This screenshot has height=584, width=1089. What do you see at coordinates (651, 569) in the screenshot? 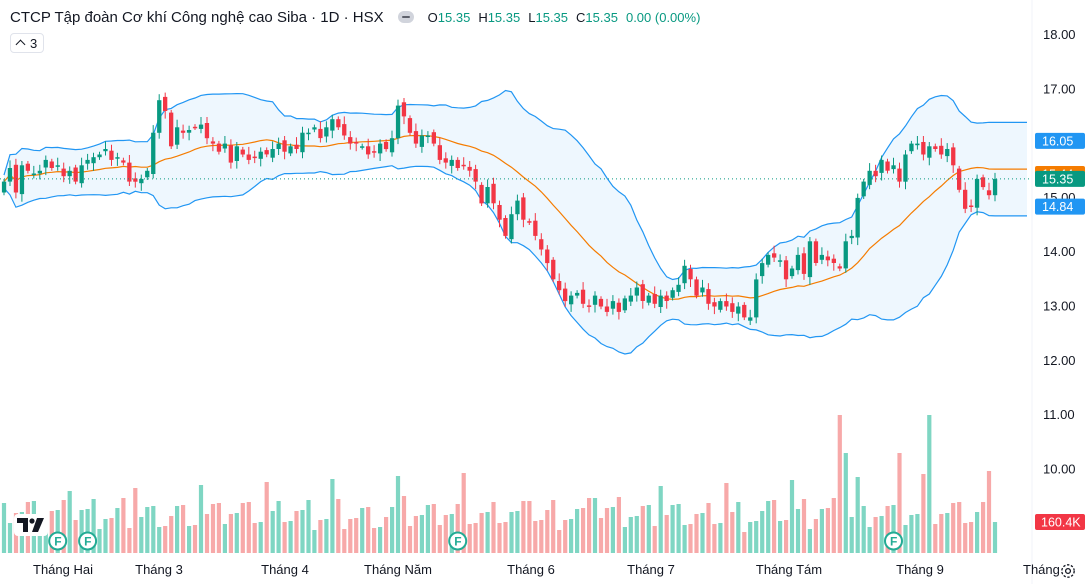
I see `time-axis-label: Tháng 7` at bounding box center [651, 569].